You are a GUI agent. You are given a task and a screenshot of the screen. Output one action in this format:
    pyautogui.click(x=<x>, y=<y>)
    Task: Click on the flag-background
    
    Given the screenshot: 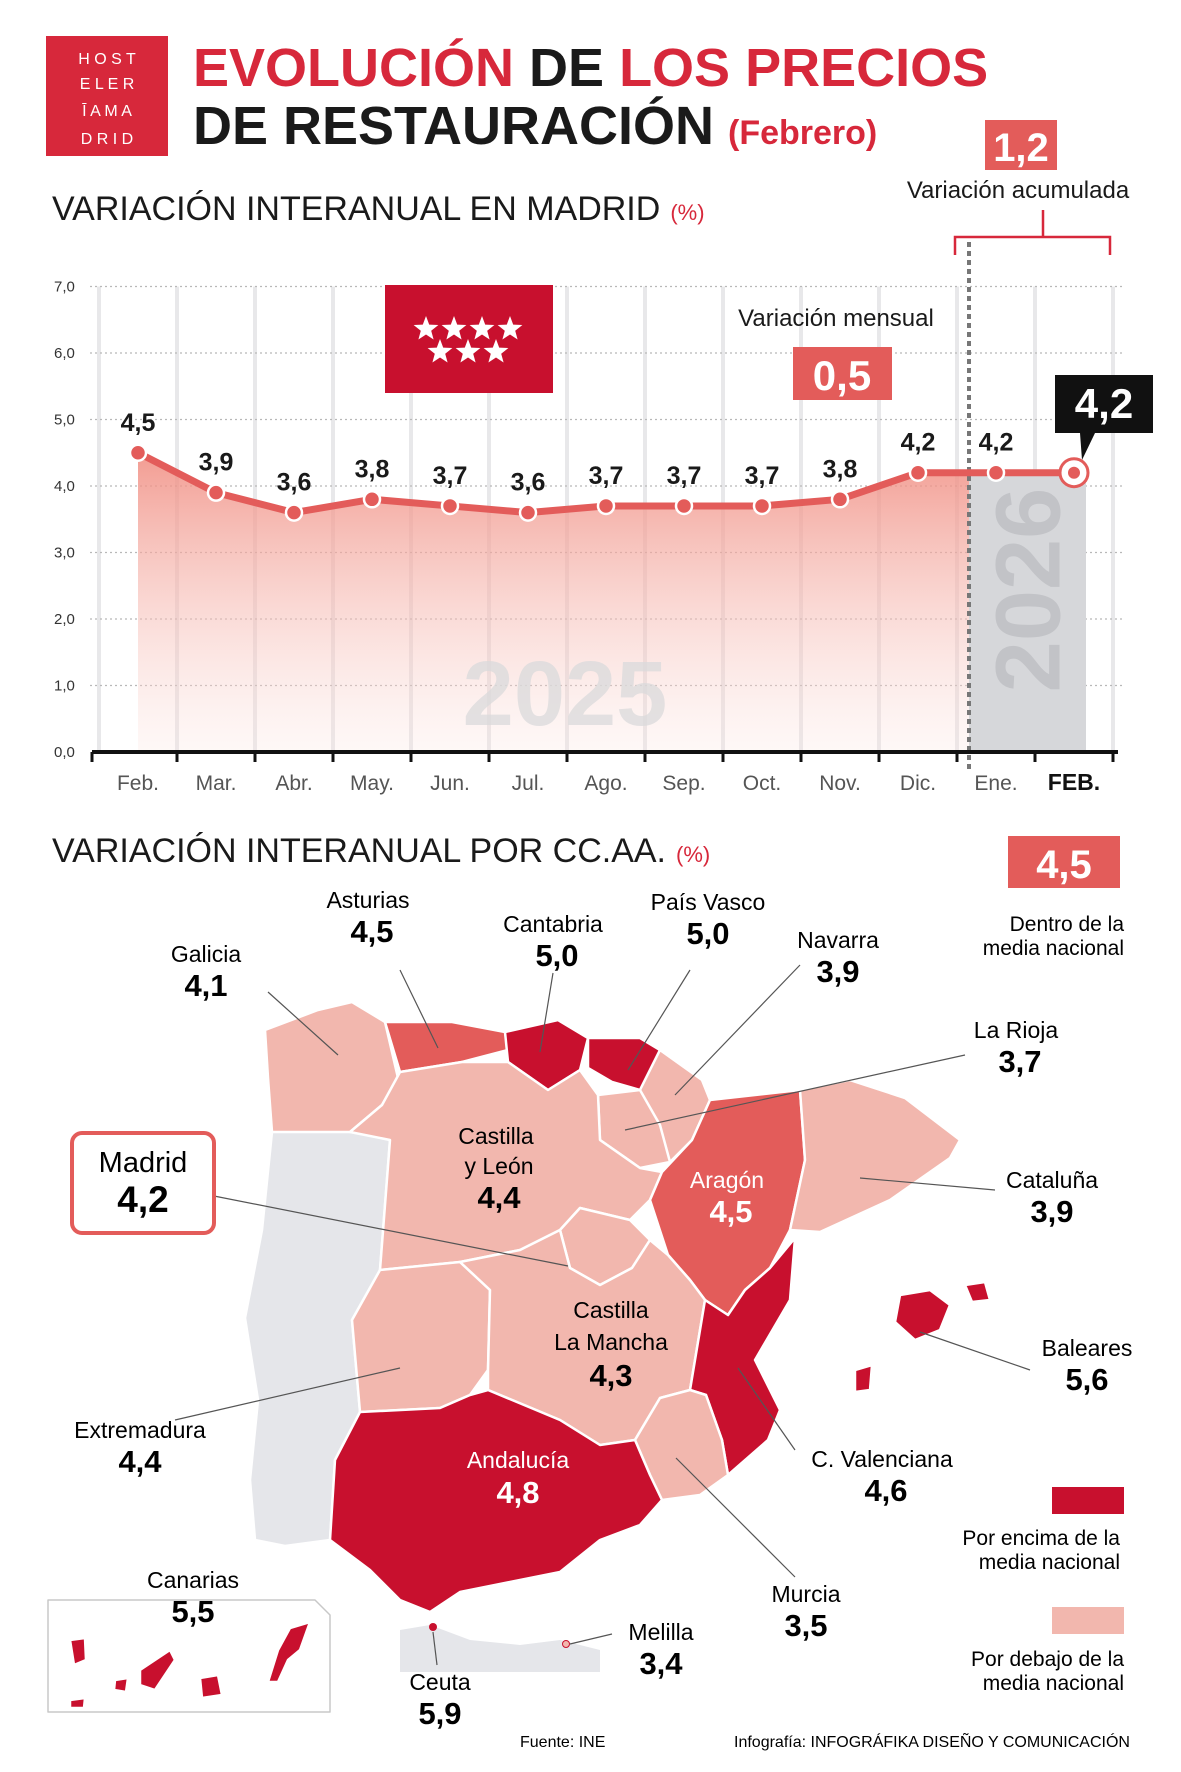 What is the action you would take?
    pyautogui.click(x=469, y=339)
    